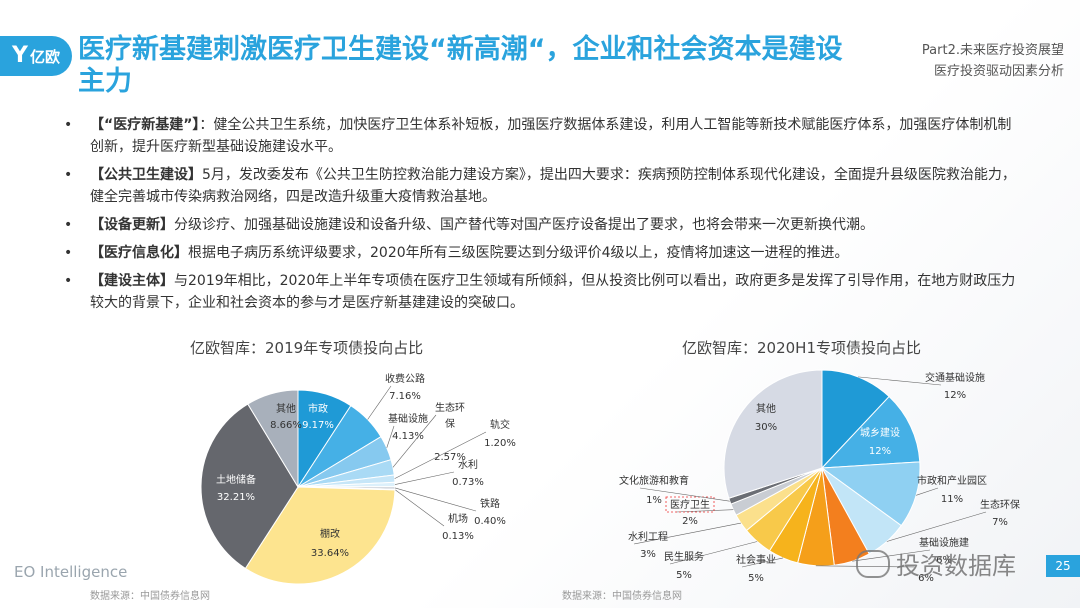 This screenshot has width=1080, height=608. Describe the element at coordinates (654, 500) in the screenshot. I see `slice-value: 1%` at that location.